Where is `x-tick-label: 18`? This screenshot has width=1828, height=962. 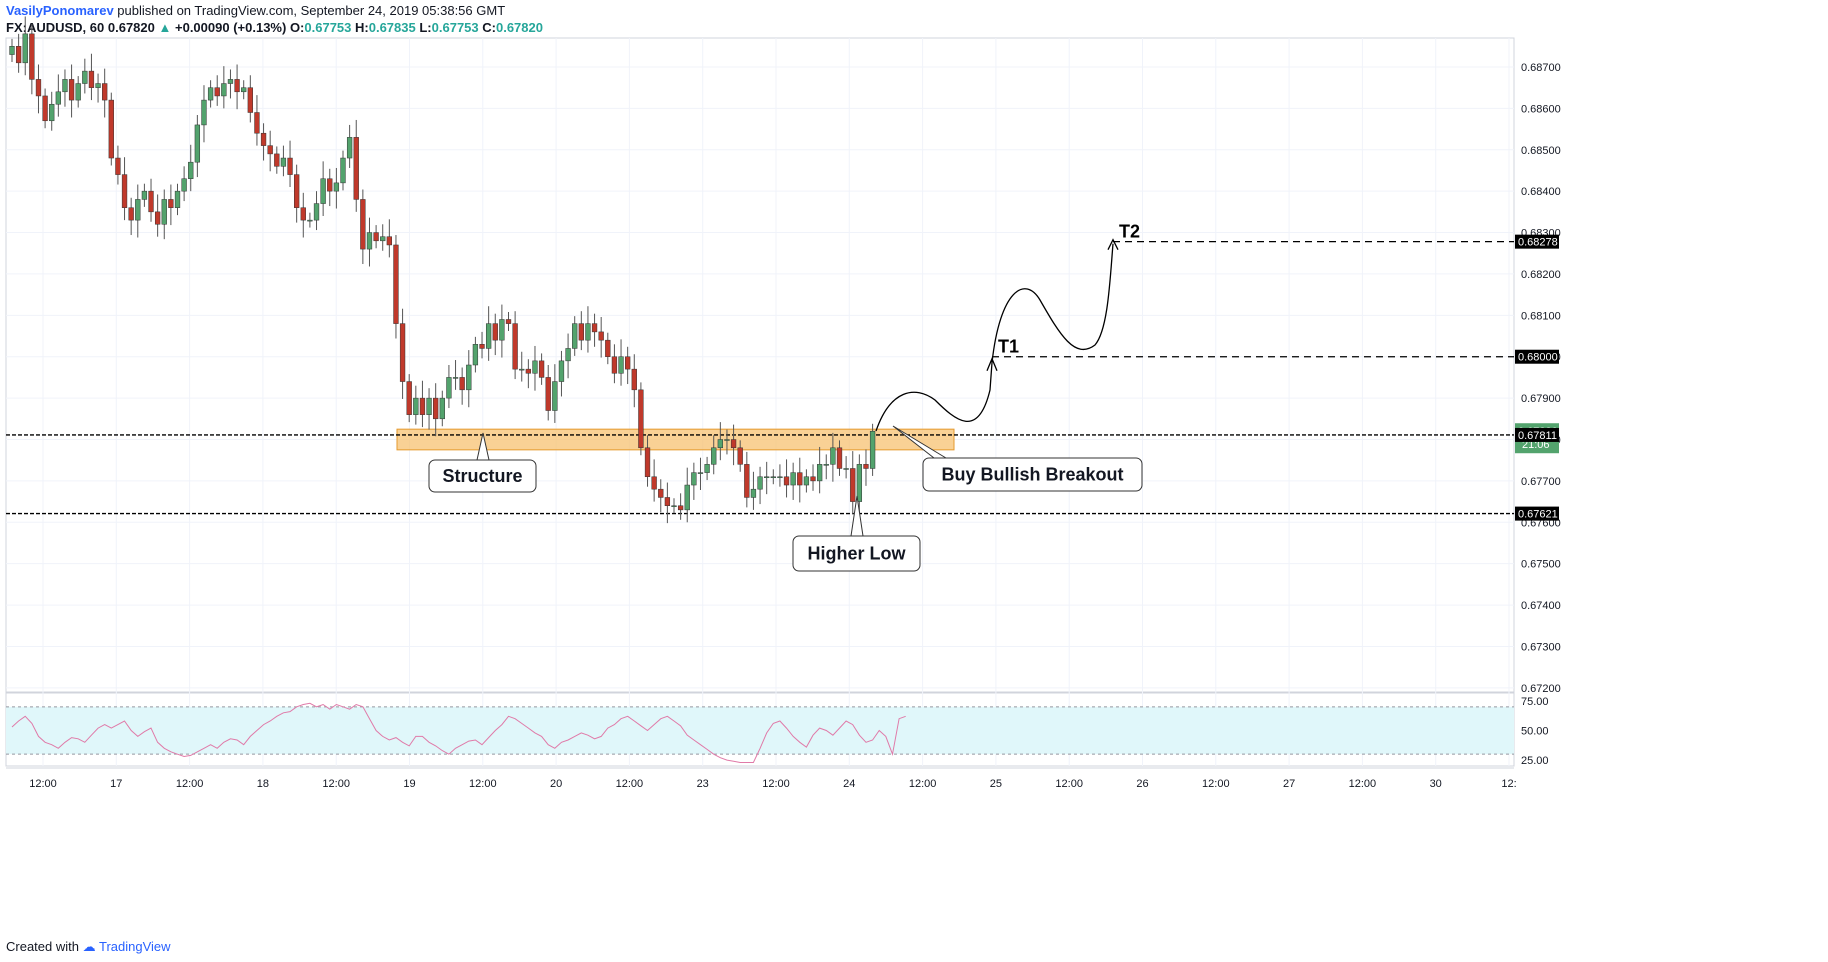 x-tick-label: 18 is located at coordinates (263, 784).